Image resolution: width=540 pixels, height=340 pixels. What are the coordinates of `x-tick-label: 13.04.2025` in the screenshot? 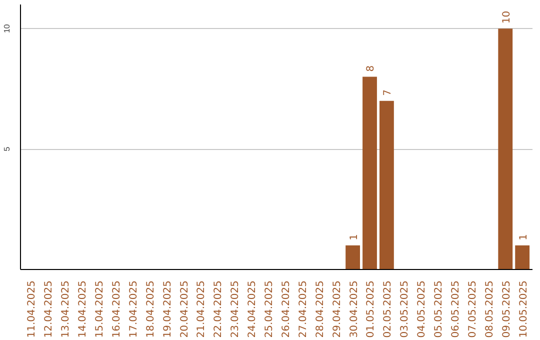 It's located at (66, 309).